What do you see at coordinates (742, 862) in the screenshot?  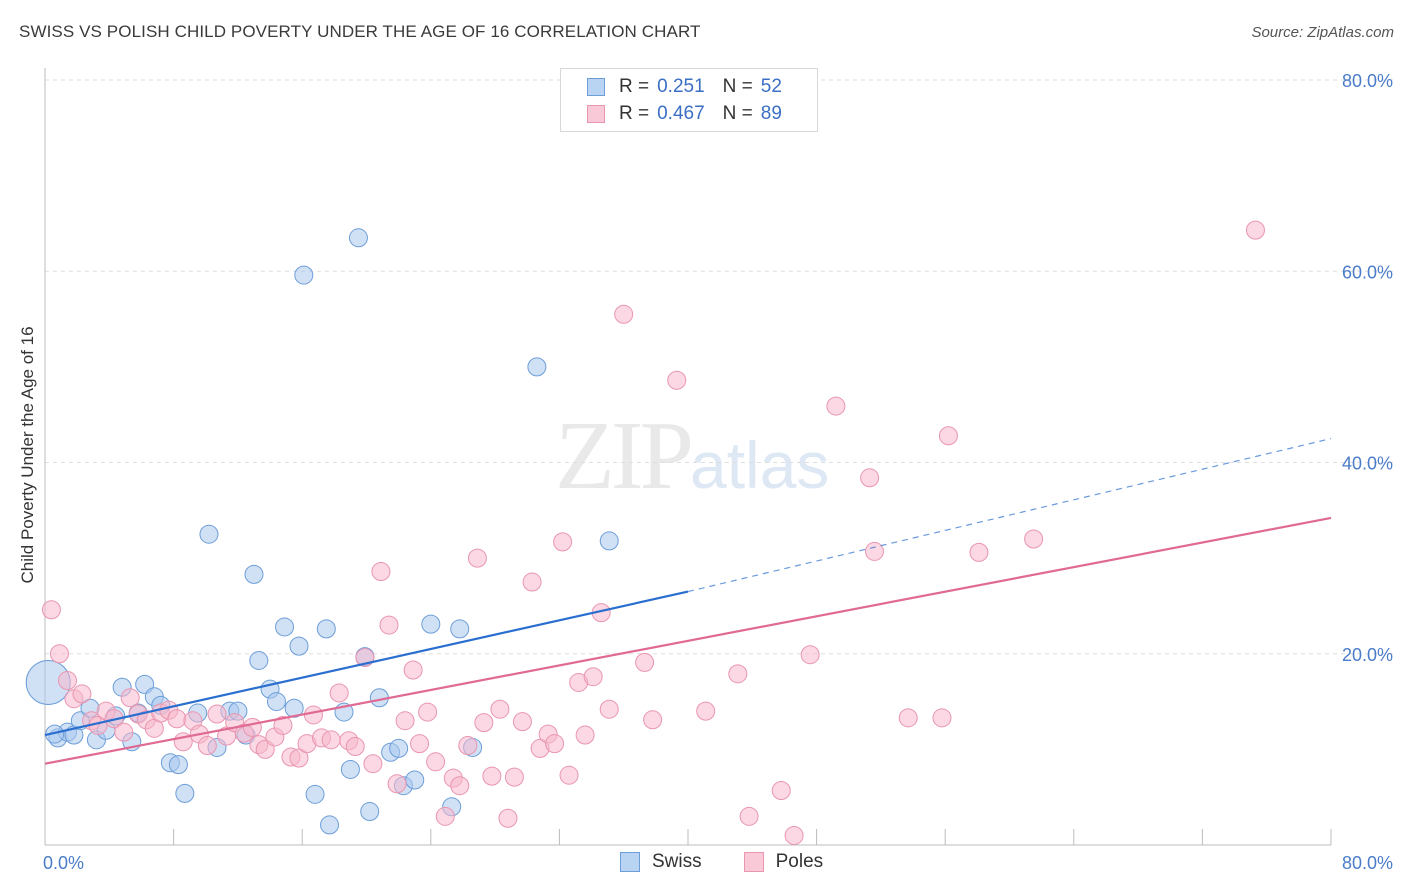 I see `legend-bottom: Swiss Poles` at bounding box center [742, 862].